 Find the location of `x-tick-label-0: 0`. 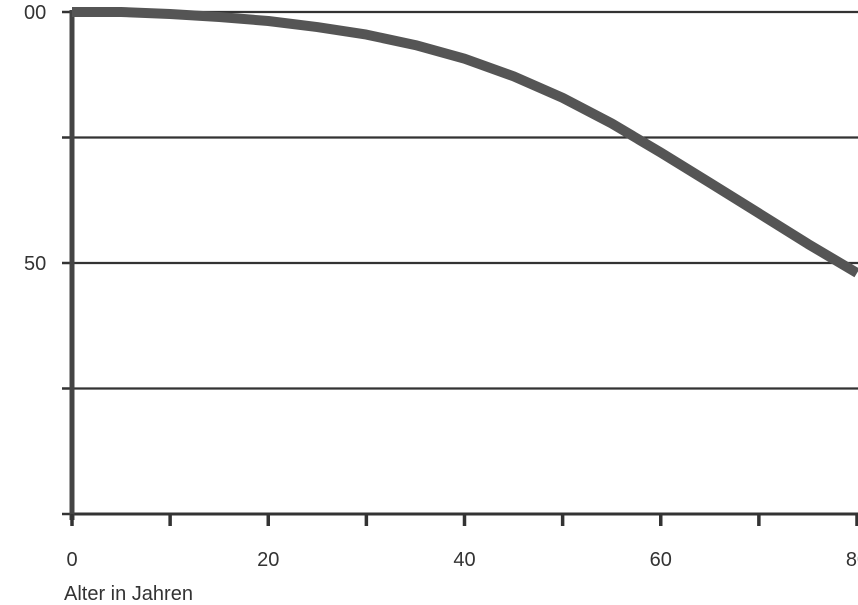

x-tick-label-0: 0 is located at coordinates (71, 560).